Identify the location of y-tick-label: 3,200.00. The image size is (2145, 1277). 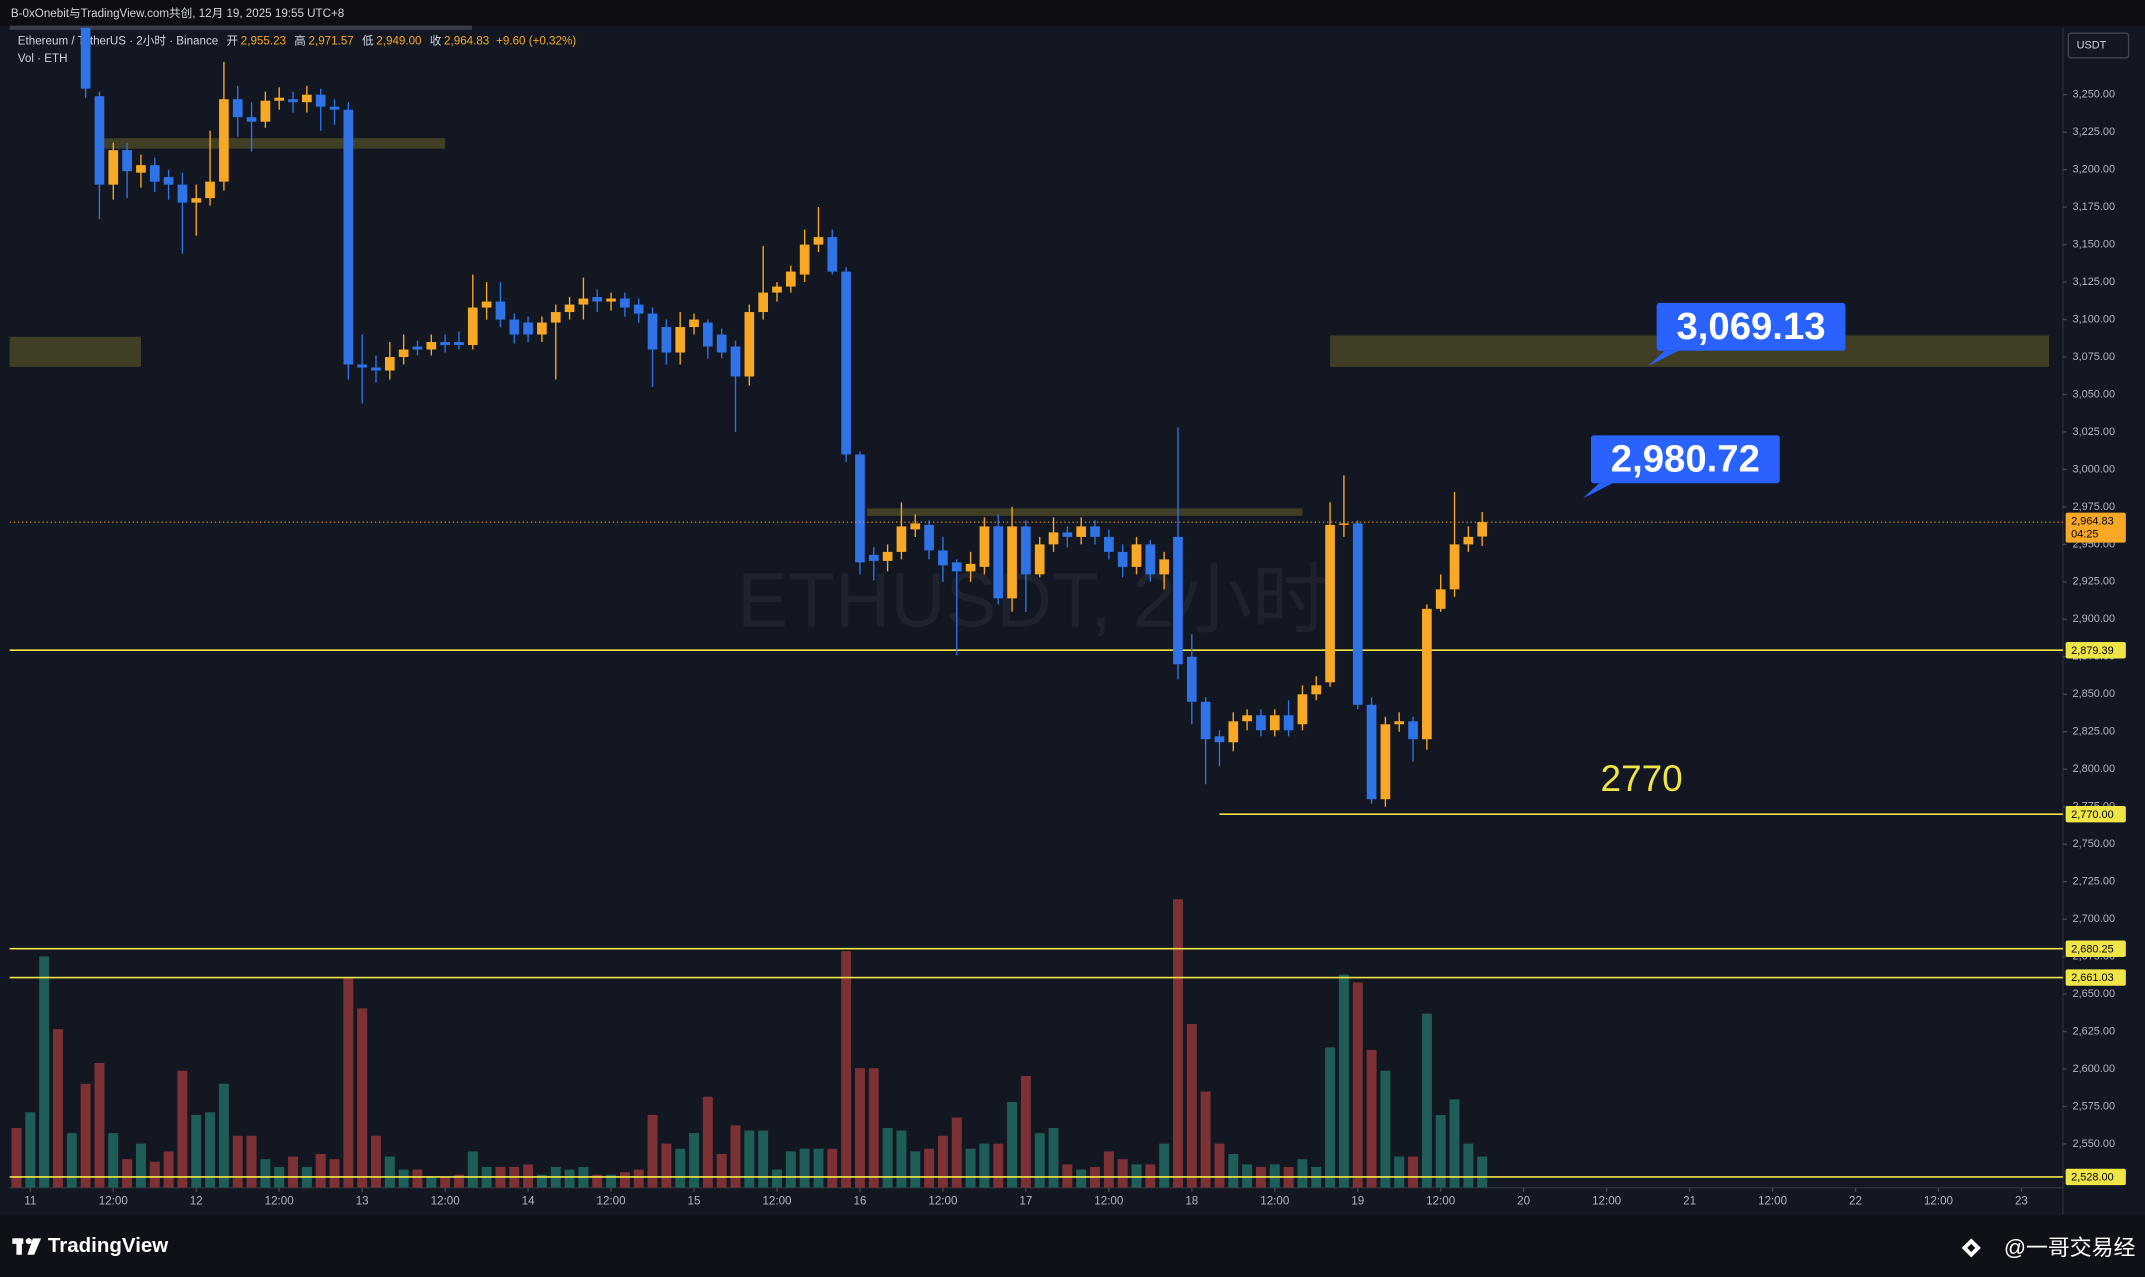
(2093, 170).